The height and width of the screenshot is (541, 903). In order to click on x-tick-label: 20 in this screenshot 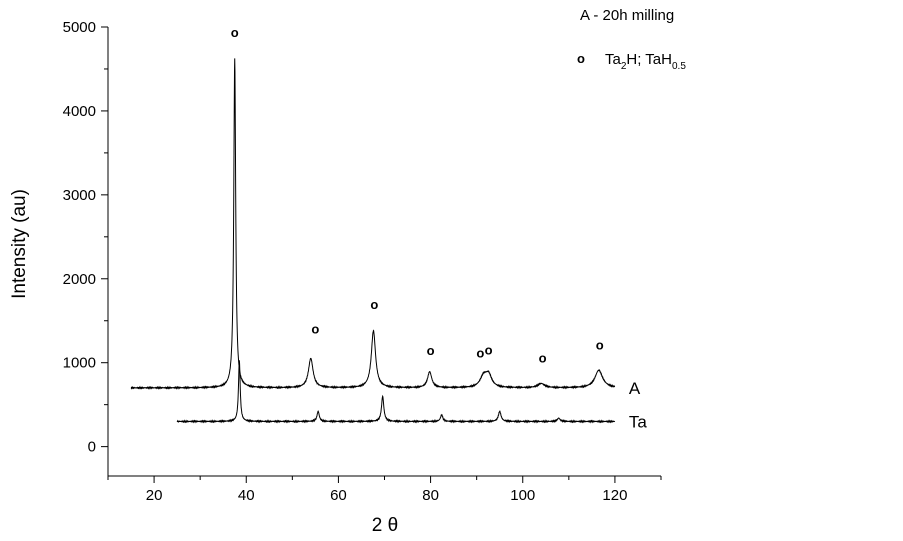, I will do `click(154, 495)`.